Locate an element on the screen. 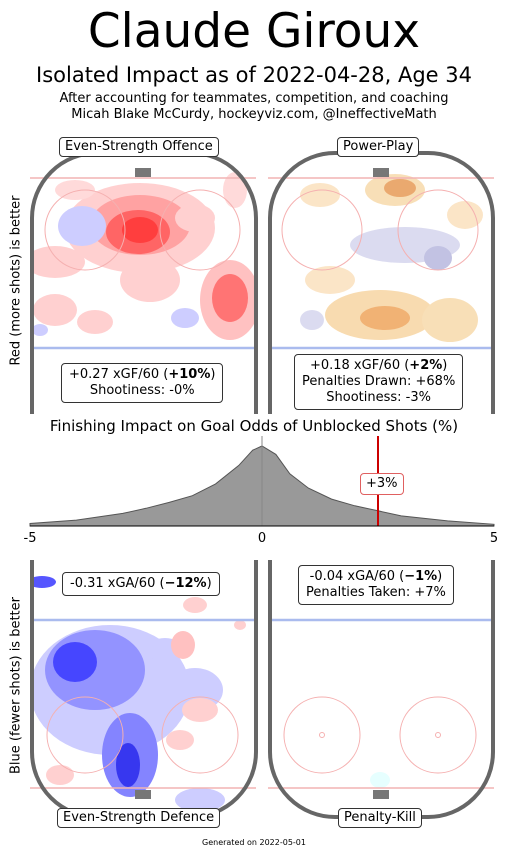  side-label-top: Red (more shots) is better is located at coordinates (16, 280).